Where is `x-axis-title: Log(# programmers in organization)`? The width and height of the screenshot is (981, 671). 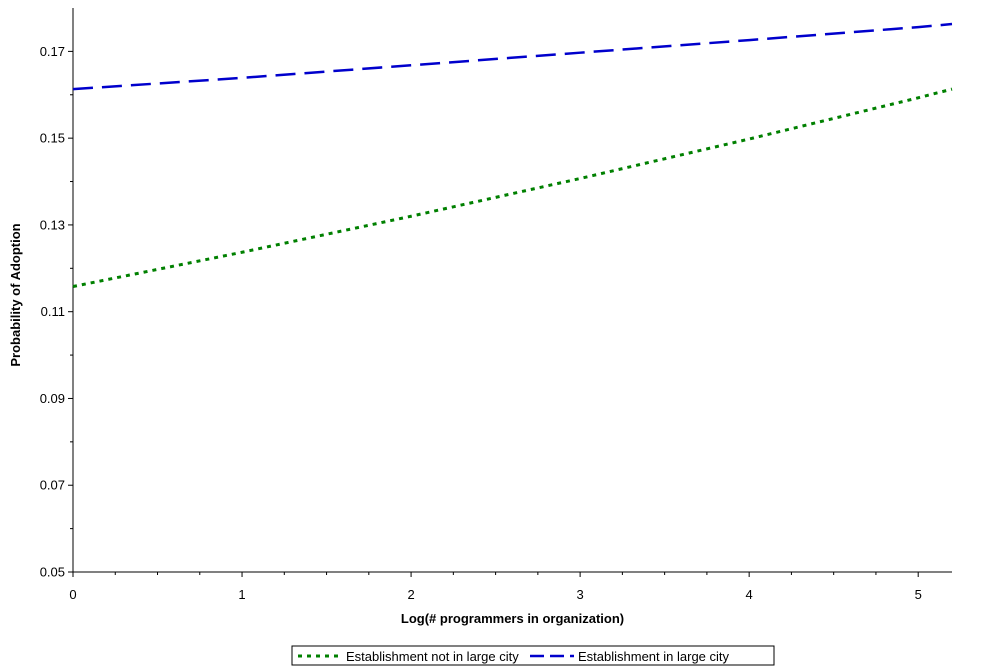 x-axis-title: Log(# programmers in organization) is located at coordinates (512, 618).